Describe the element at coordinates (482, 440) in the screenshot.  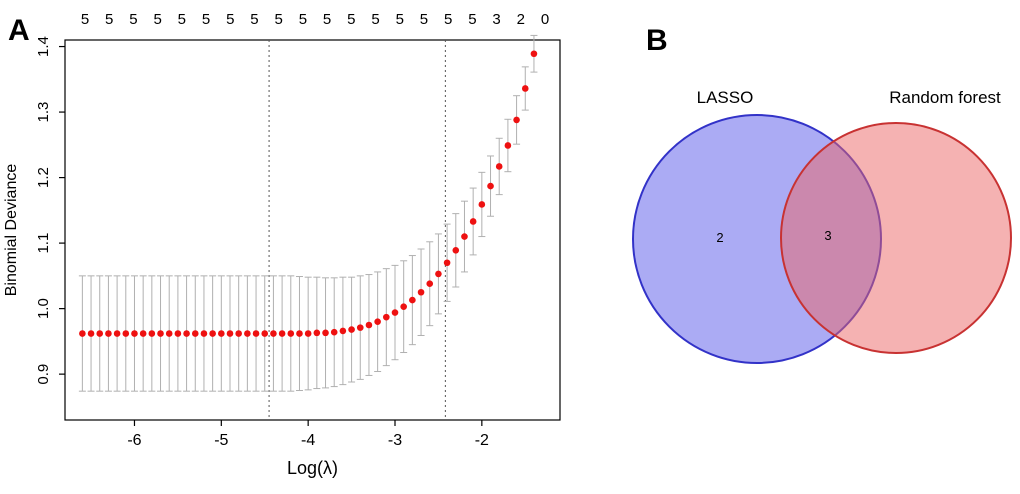
I see `svg-text: -2` at that location.